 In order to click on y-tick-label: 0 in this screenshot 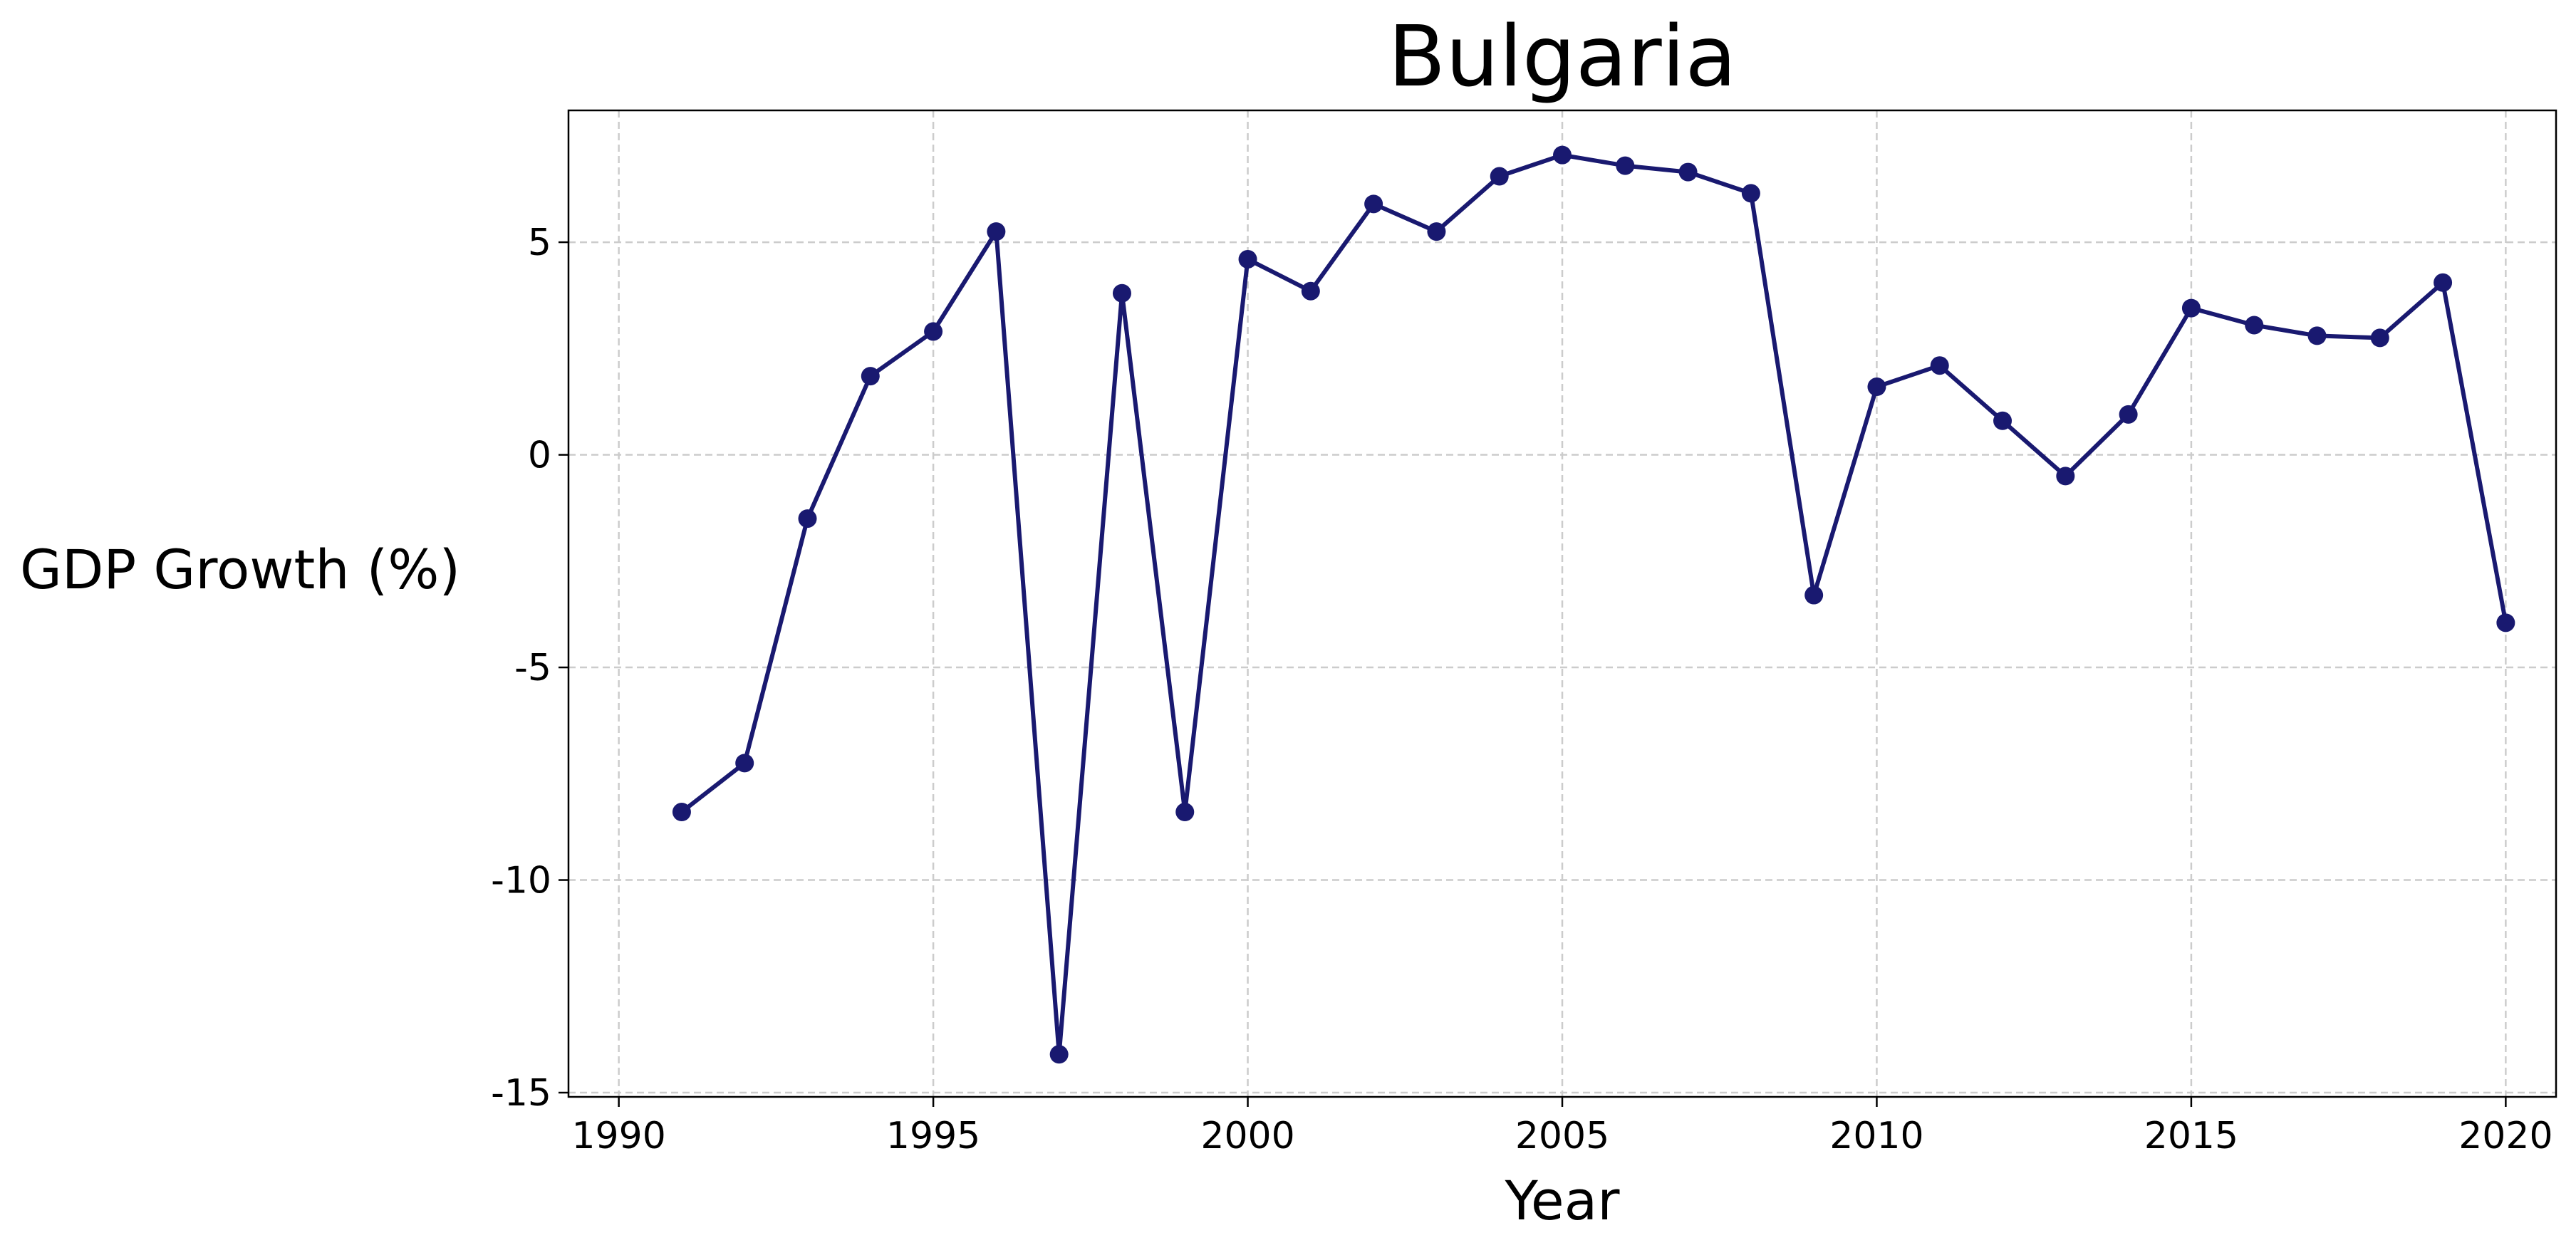, I will do `click(539, 455)`.